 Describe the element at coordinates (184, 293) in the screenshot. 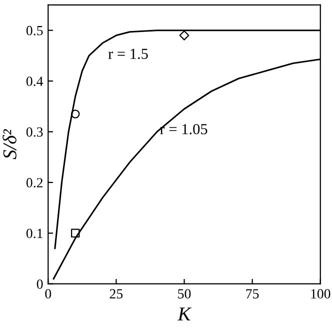

I see `x-tick-label: 50` at that location.